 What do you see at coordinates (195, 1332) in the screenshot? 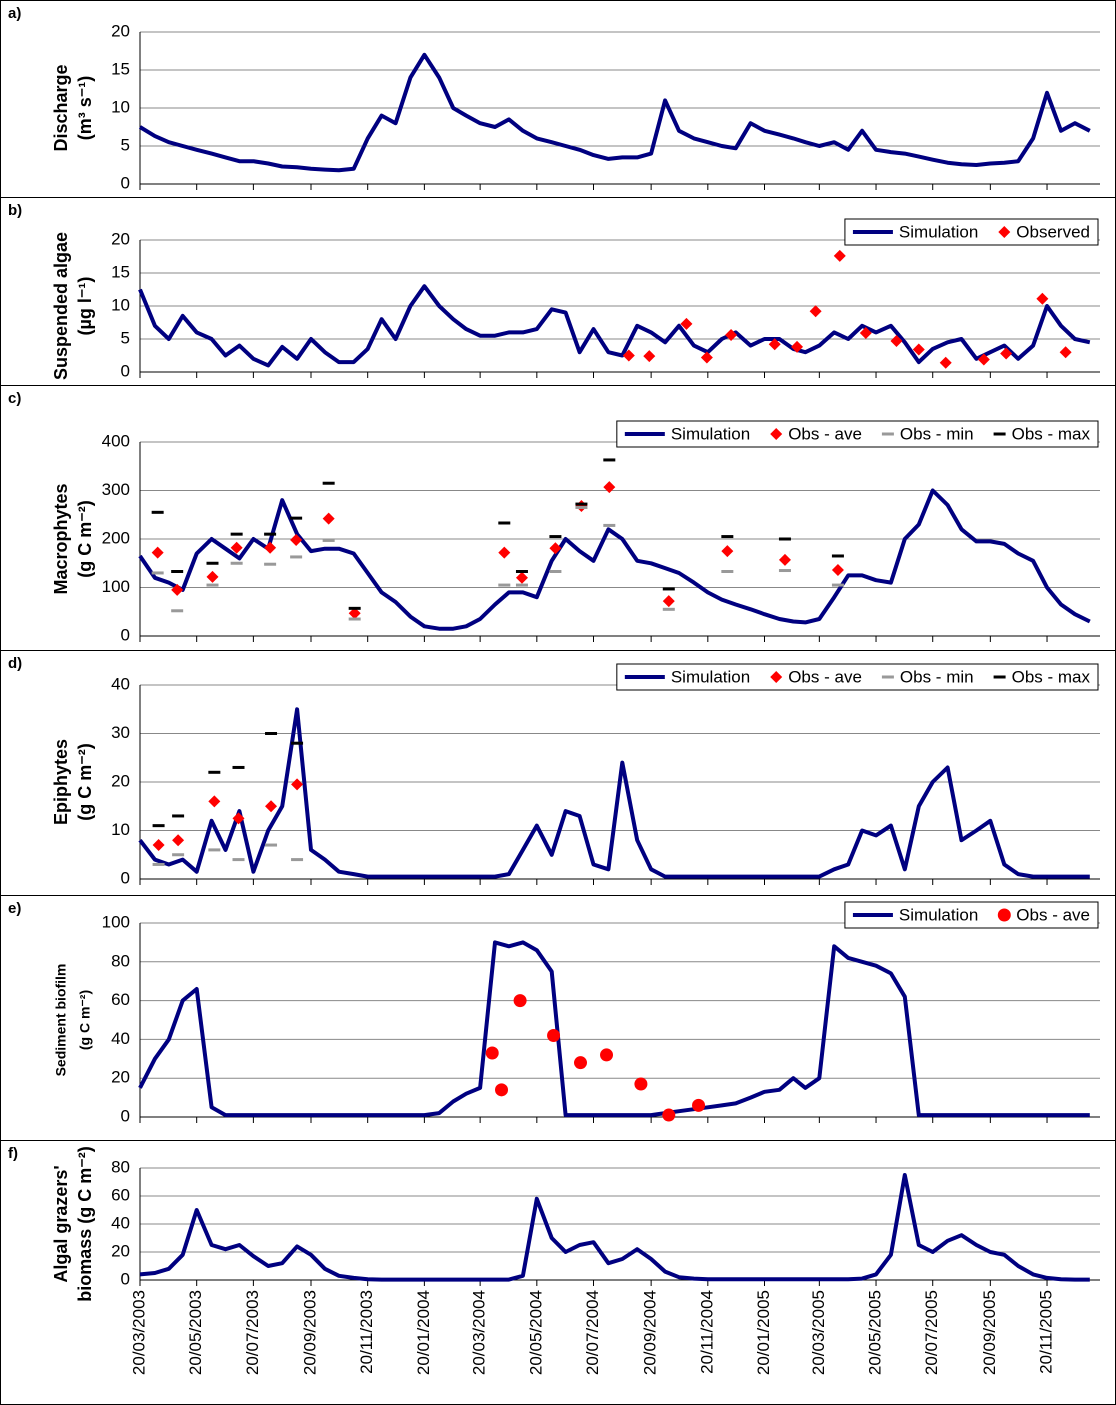
I see `x-tick-label: 20/05/2003` at bounding box center [195, 1332].